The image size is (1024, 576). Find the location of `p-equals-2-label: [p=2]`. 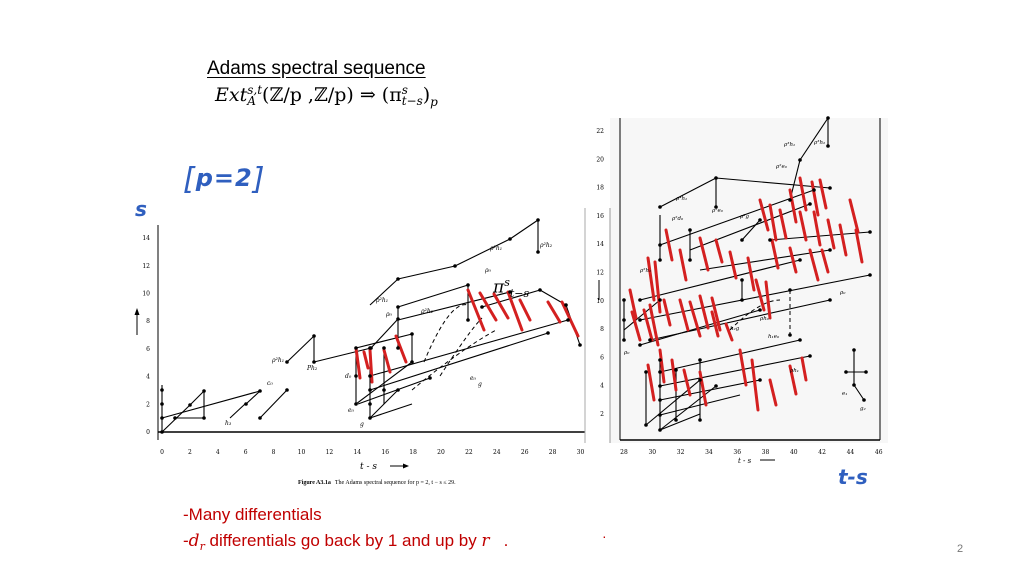

p-equals-2-label: [p=2] is located at coordinates (224, 179).